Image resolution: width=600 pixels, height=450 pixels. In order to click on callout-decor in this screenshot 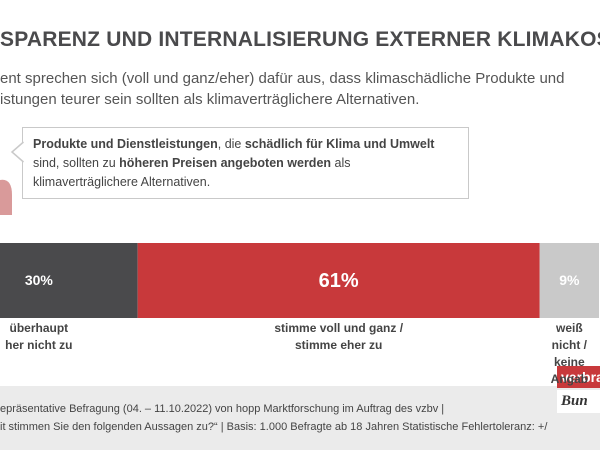, I will do `click(6, 197)`.